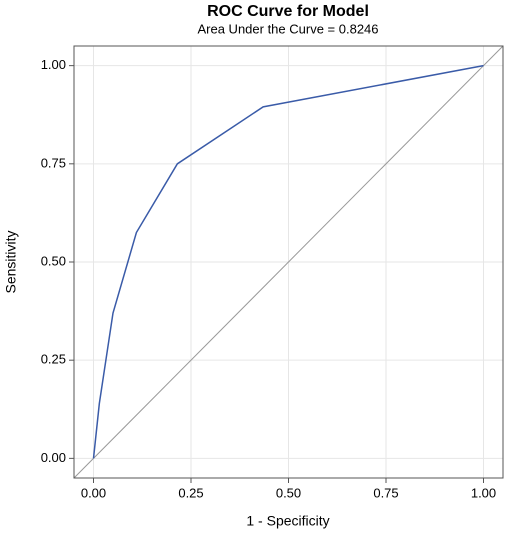  What do you see at coordinates (53, 260) in the screenshot?
I see `y-tick-label: 0.50` at bounding box center [53, 260].